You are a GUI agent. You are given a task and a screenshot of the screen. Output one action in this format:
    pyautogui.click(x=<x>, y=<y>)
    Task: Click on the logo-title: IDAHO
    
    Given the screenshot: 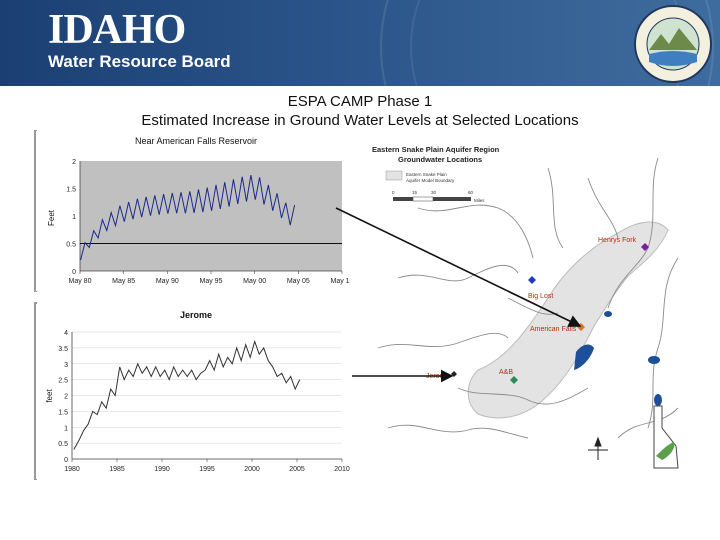 What is the action you would take?
    pyautogui.click(x=117, y=30)
    